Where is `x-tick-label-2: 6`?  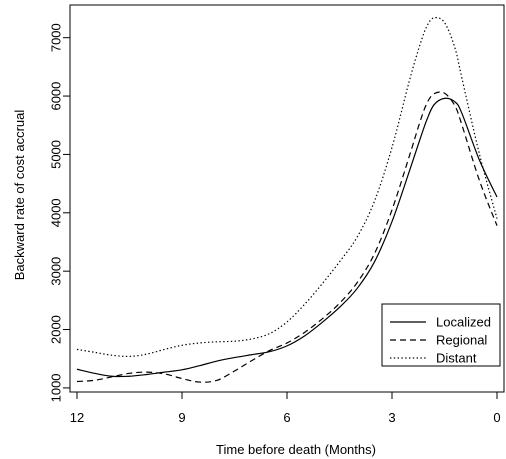
x-tick-label-2: 6 is located at coordinates (286, 417).